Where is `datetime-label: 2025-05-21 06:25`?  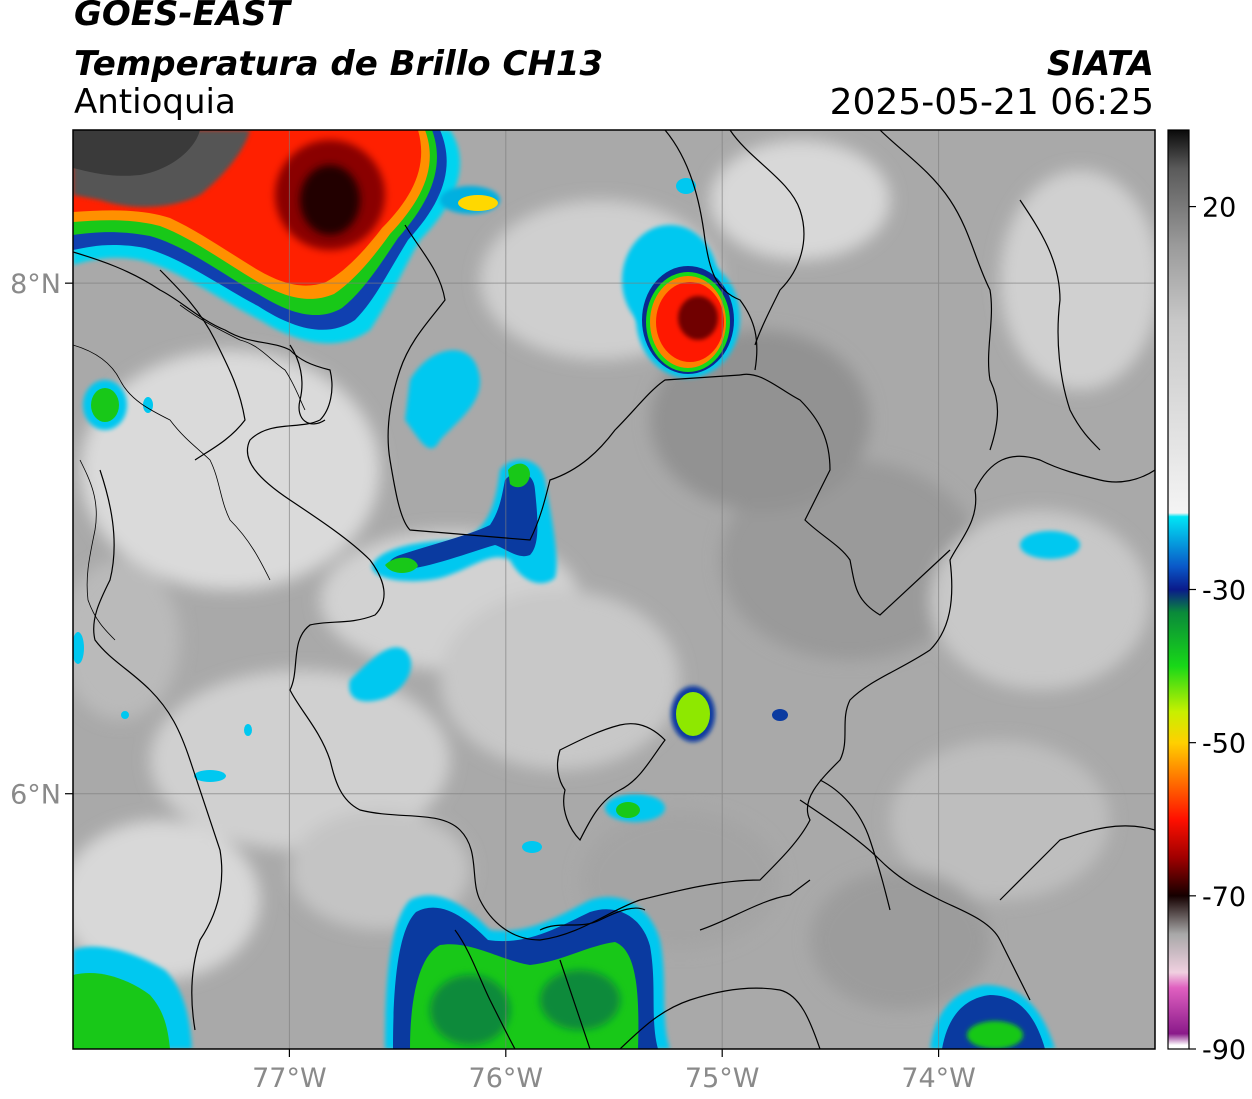 datetime-label: 2025-05-21 06:25 is located at coordinates (991, 102).